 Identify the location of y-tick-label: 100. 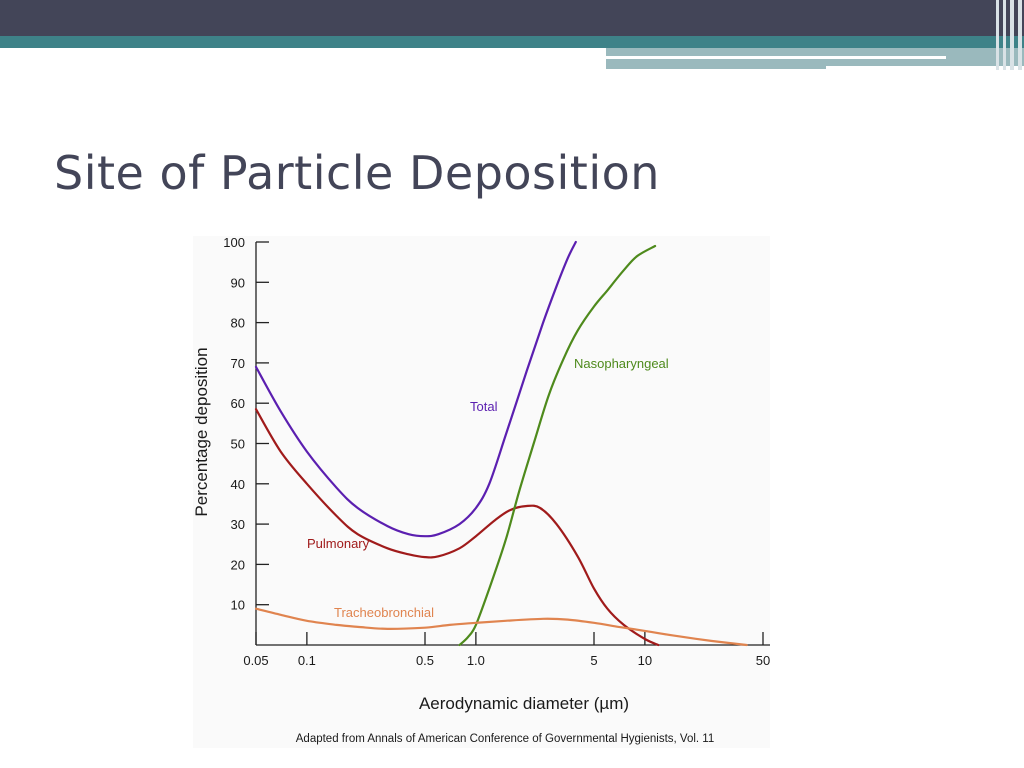
(234, 242).